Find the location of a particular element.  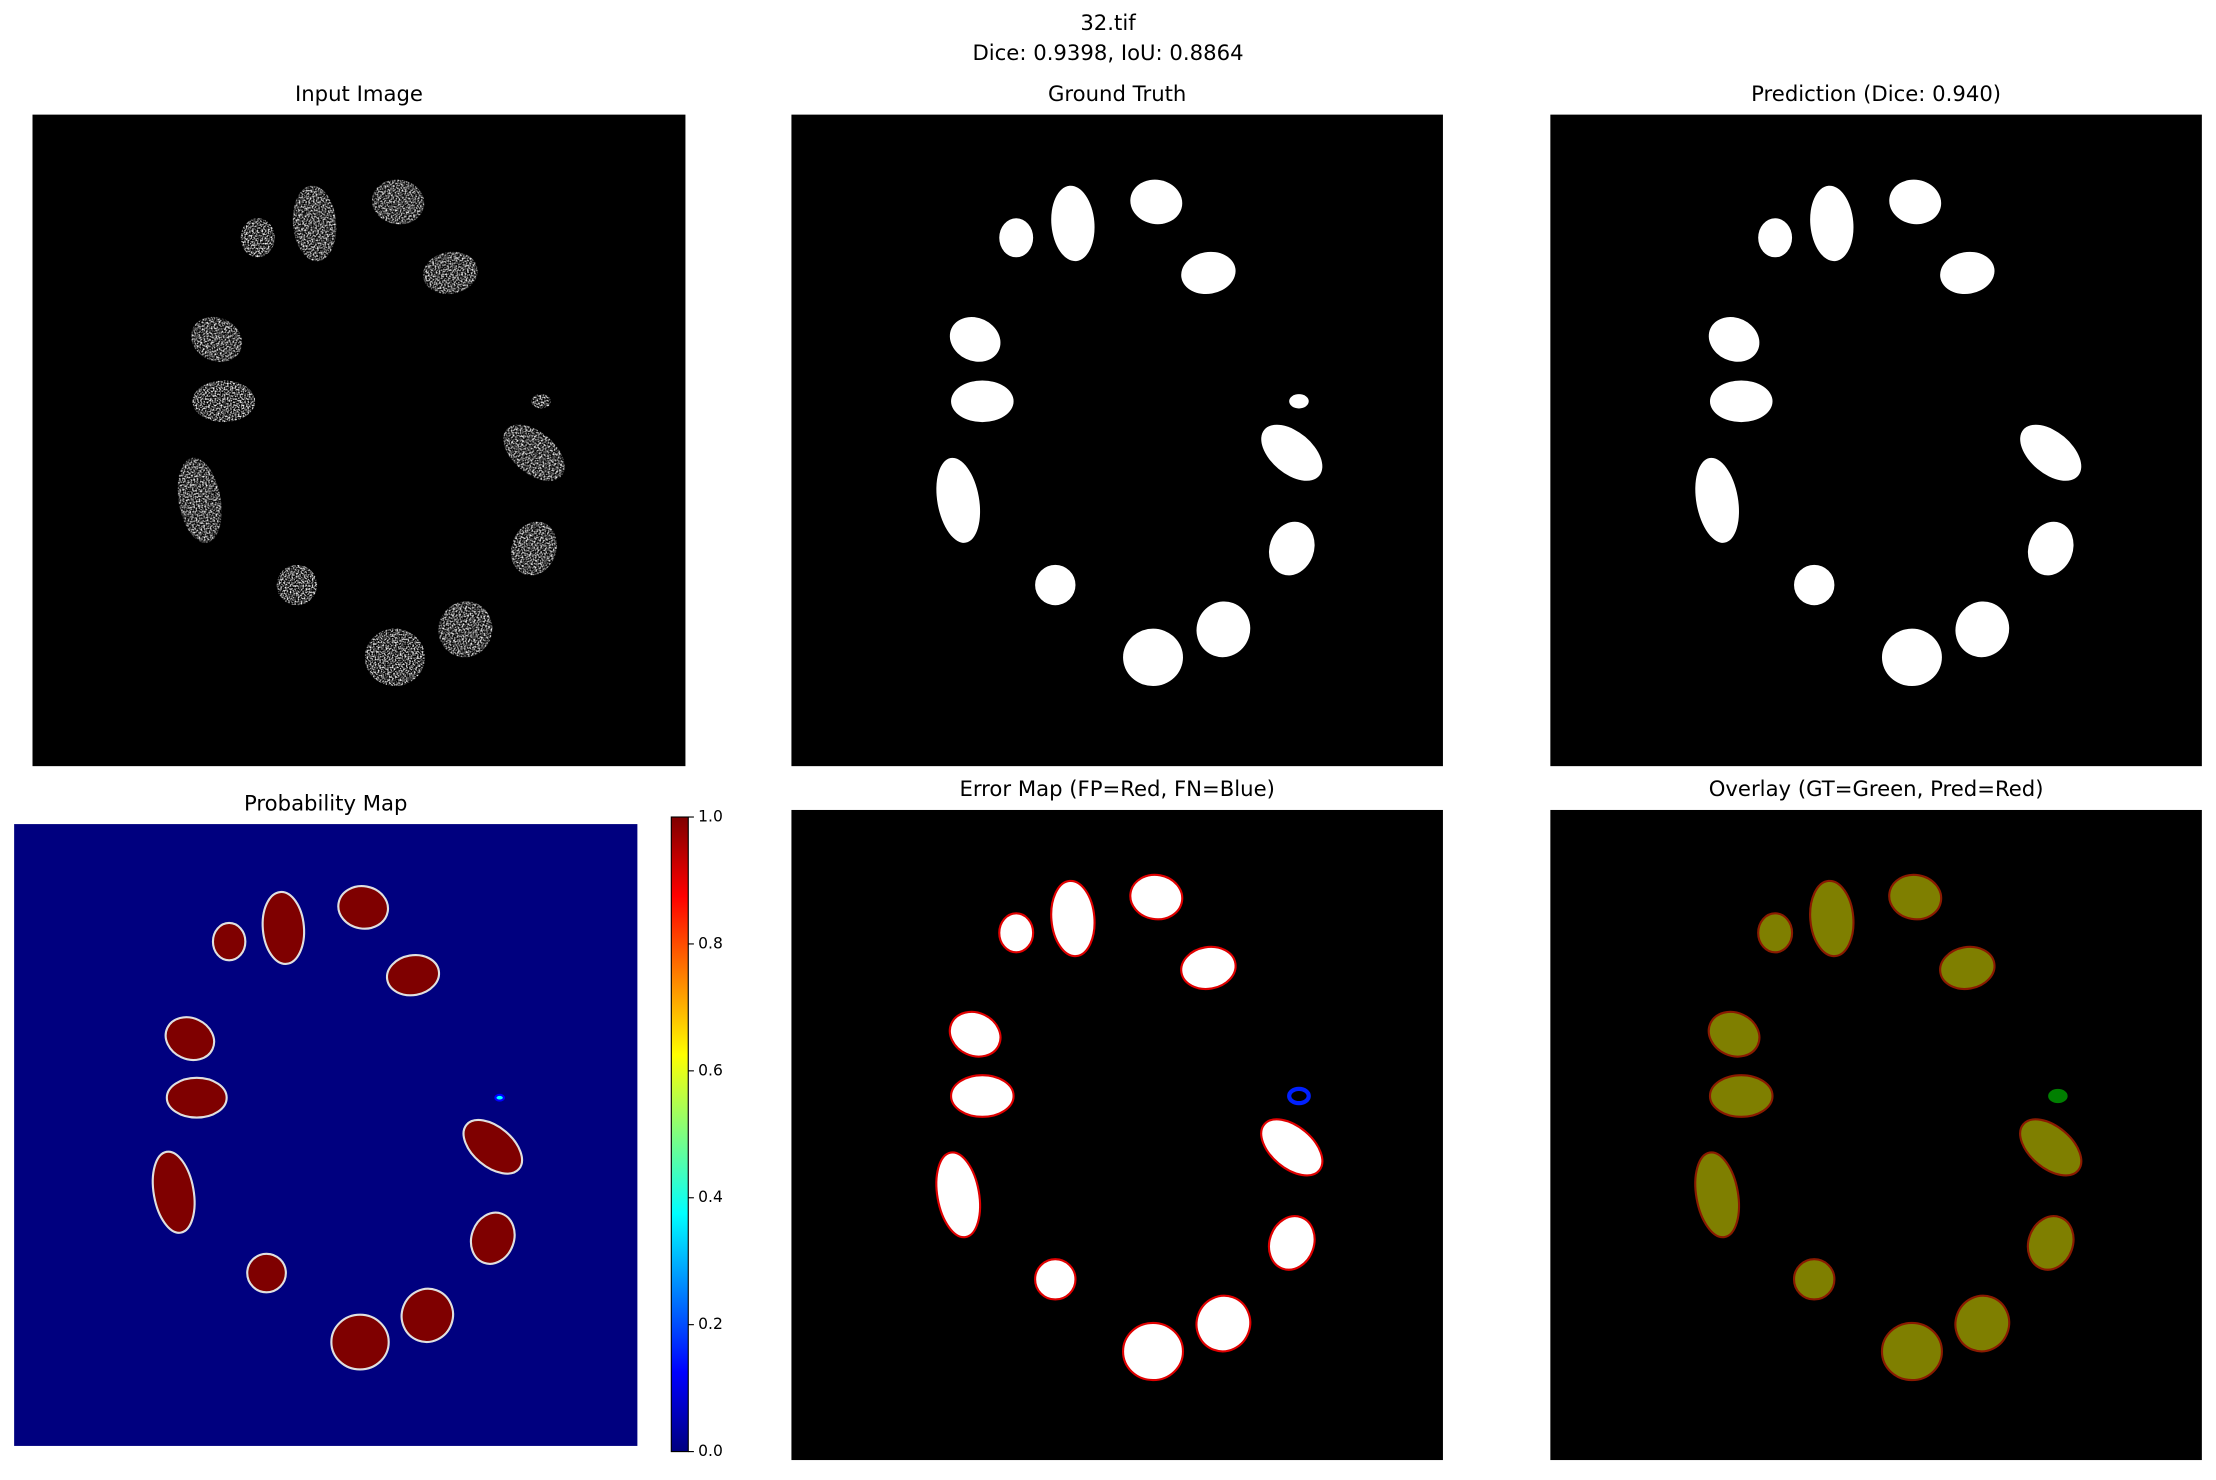

colorbar-tick-label: 0.0 is located at coordinates (710, 1451).